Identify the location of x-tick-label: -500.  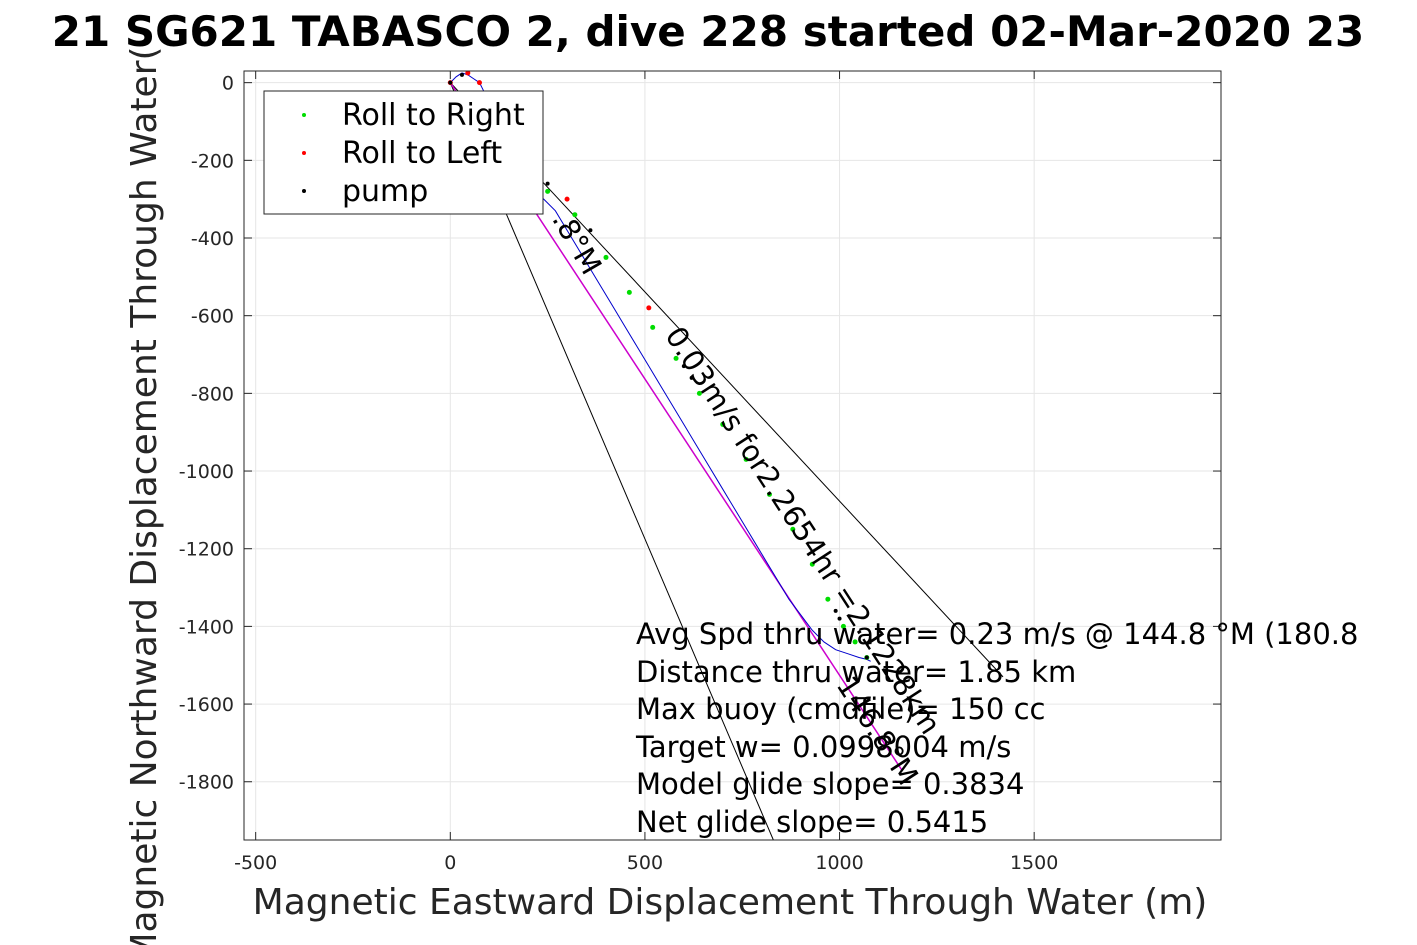
(255, 863).